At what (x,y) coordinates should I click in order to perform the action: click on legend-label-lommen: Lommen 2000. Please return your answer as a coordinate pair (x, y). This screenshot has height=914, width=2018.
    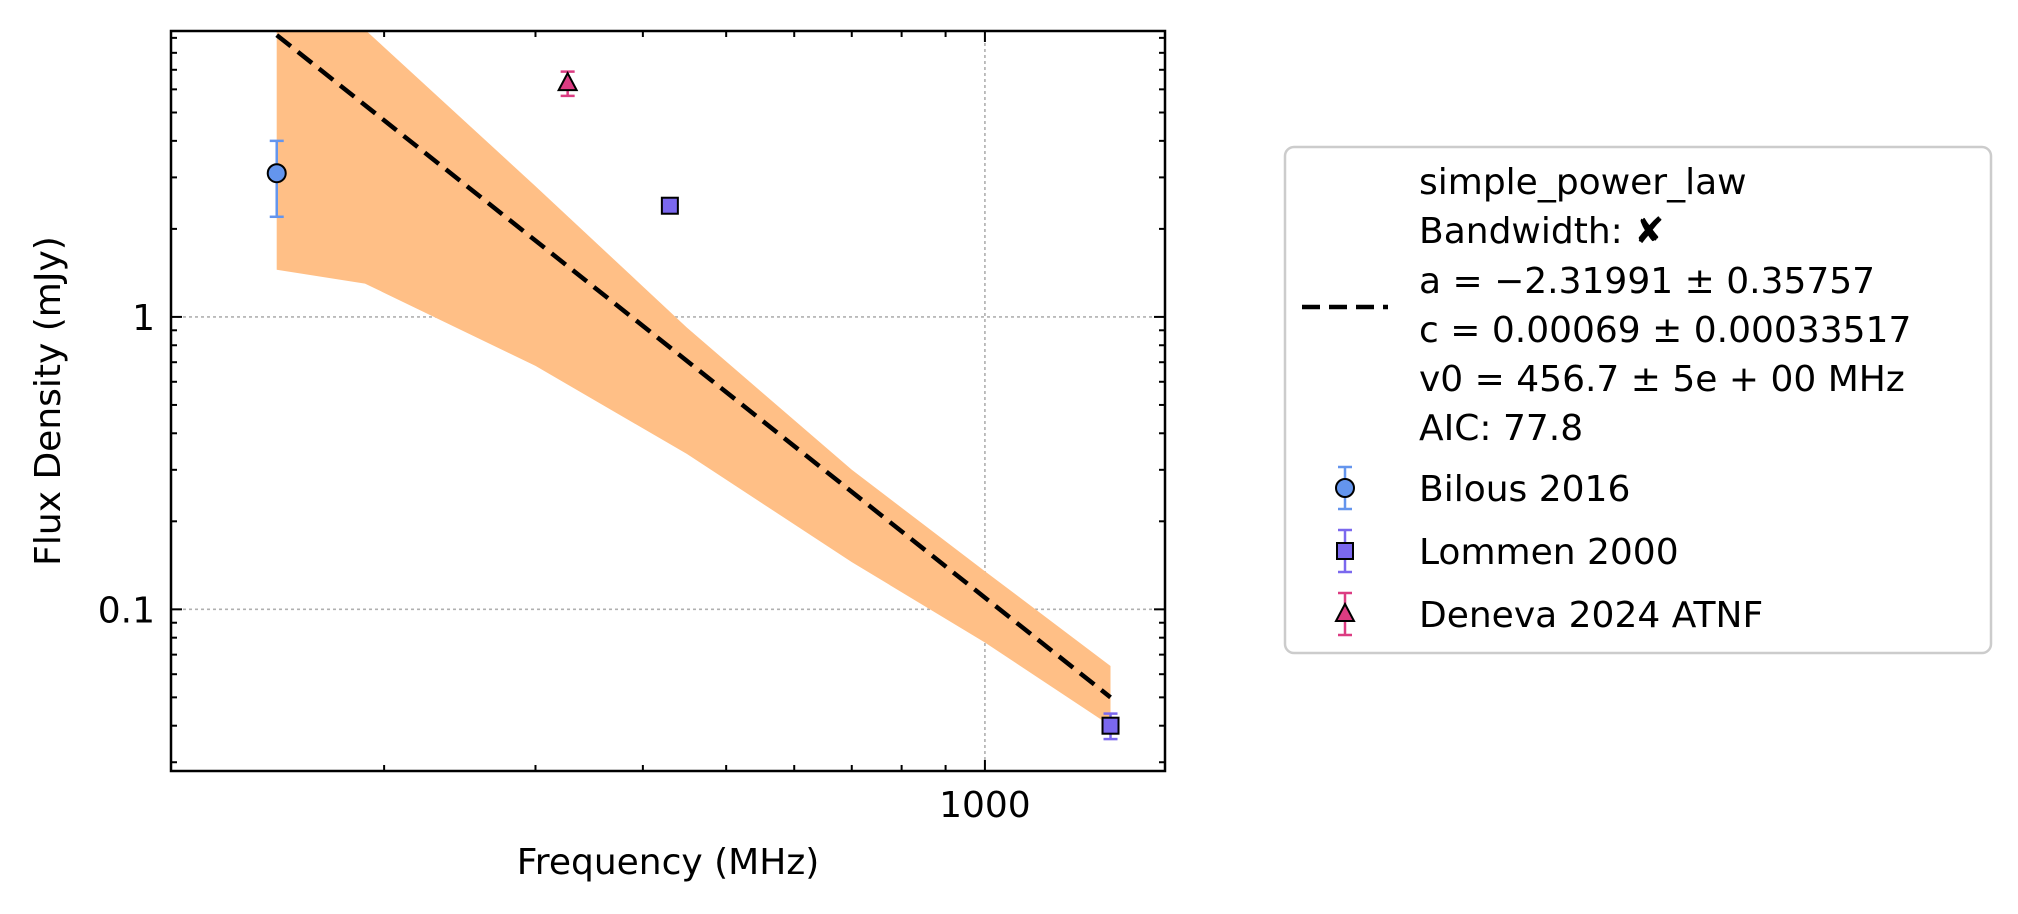
    Looking at the image, I should click on (1549, 552).